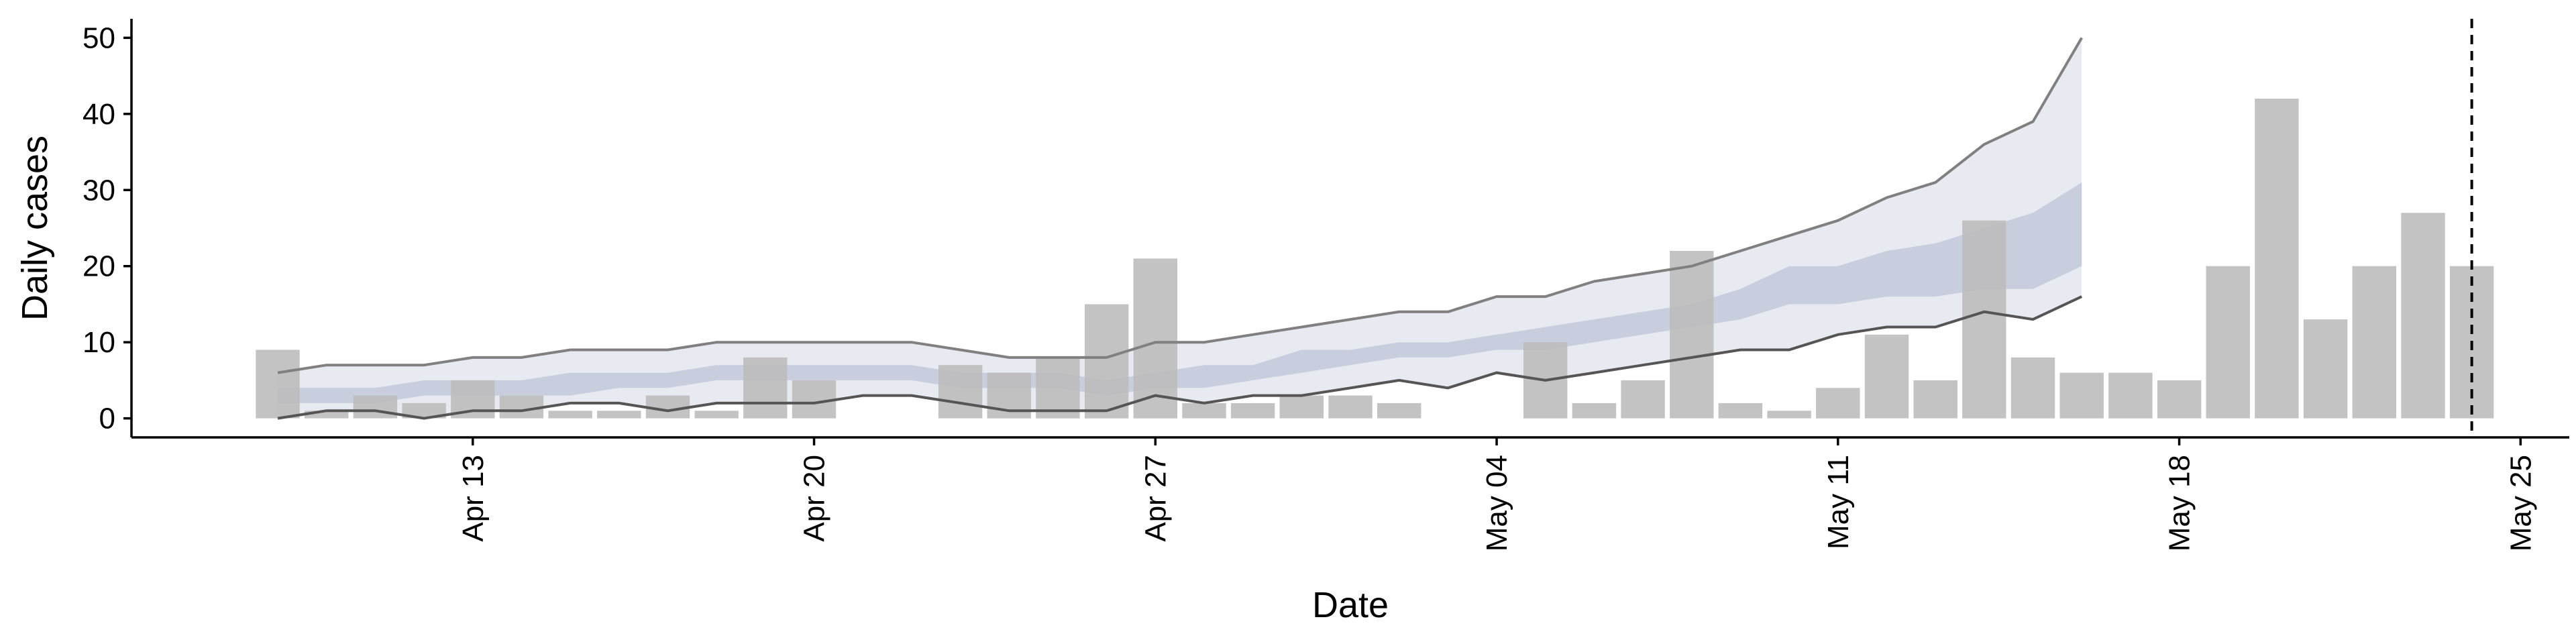  Describe the element at coordinates (1497, 503) in the screenshot. I see `x-tick-label: May 04` at that location.